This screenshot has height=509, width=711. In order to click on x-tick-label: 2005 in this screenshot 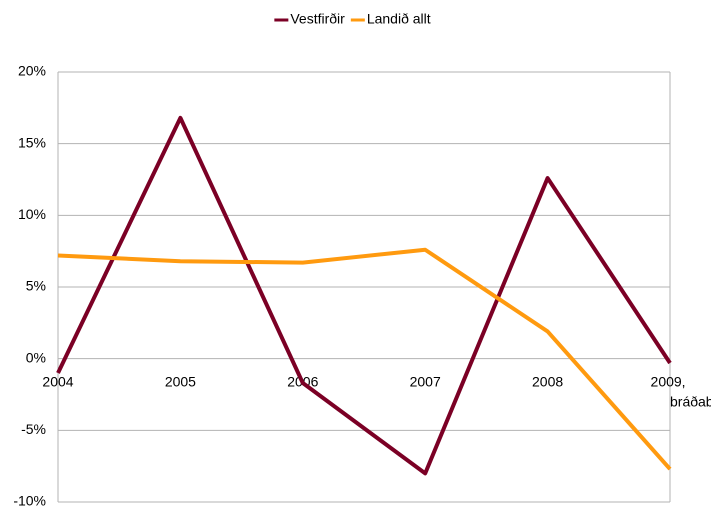, I will do `click(180, 381)`.